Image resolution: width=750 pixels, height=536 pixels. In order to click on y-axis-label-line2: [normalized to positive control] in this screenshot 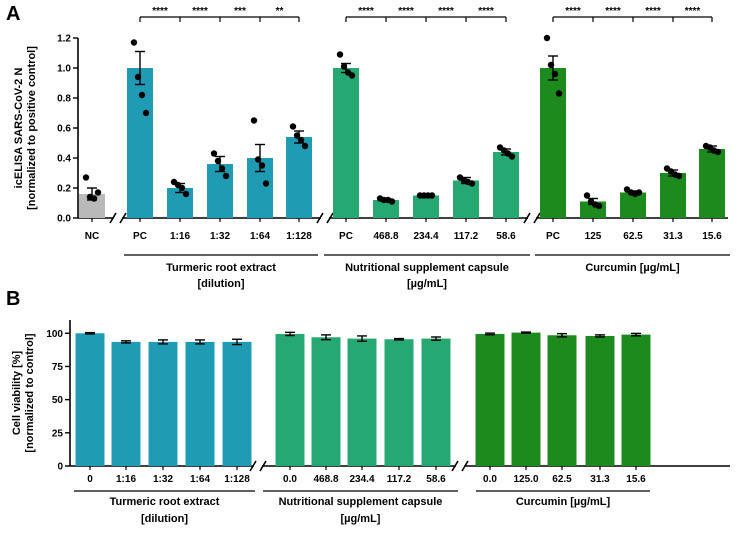, I will do `click(32, 128)`.